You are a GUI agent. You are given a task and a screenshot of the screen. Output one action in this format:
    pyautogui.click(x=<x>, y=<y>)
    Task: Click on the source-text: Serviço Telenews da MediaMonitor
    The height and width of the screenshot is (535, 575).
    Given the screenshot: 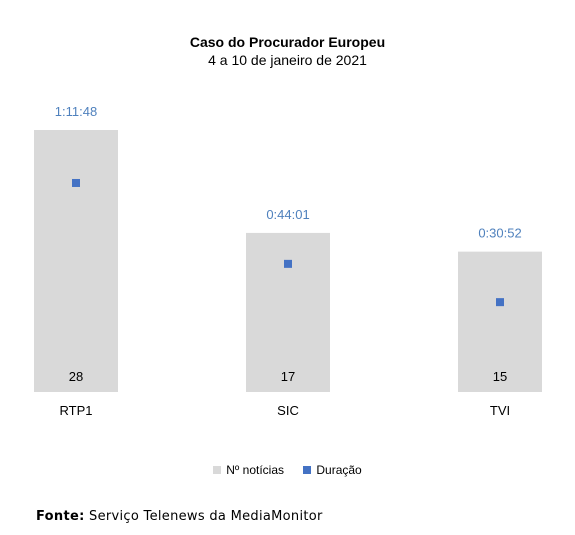 What is the action you would take?
    pyautogui.click(x=206, y=516)
    